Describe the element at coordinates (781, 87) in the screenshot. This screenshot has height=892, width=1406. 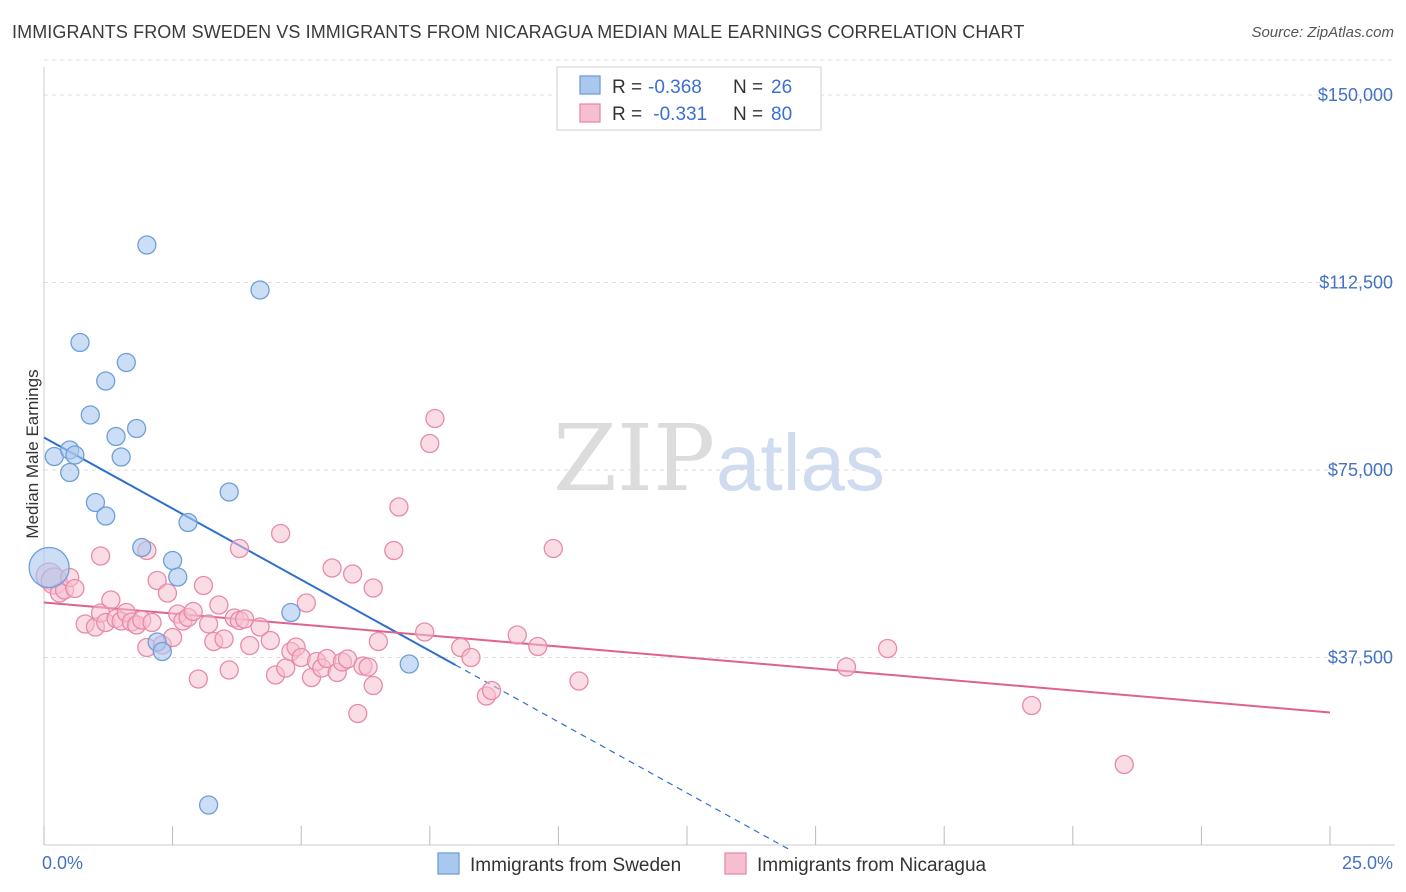
I see `stats-sweden-n-value: 26` at that location.